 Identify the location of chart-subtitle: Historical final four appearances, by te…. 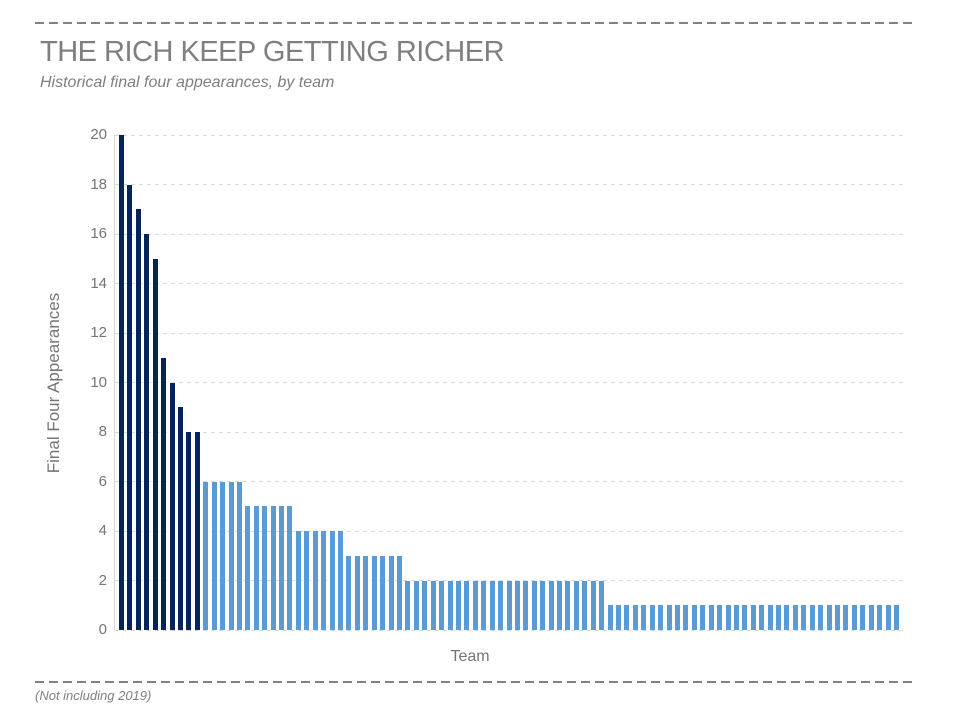
(187, 82).